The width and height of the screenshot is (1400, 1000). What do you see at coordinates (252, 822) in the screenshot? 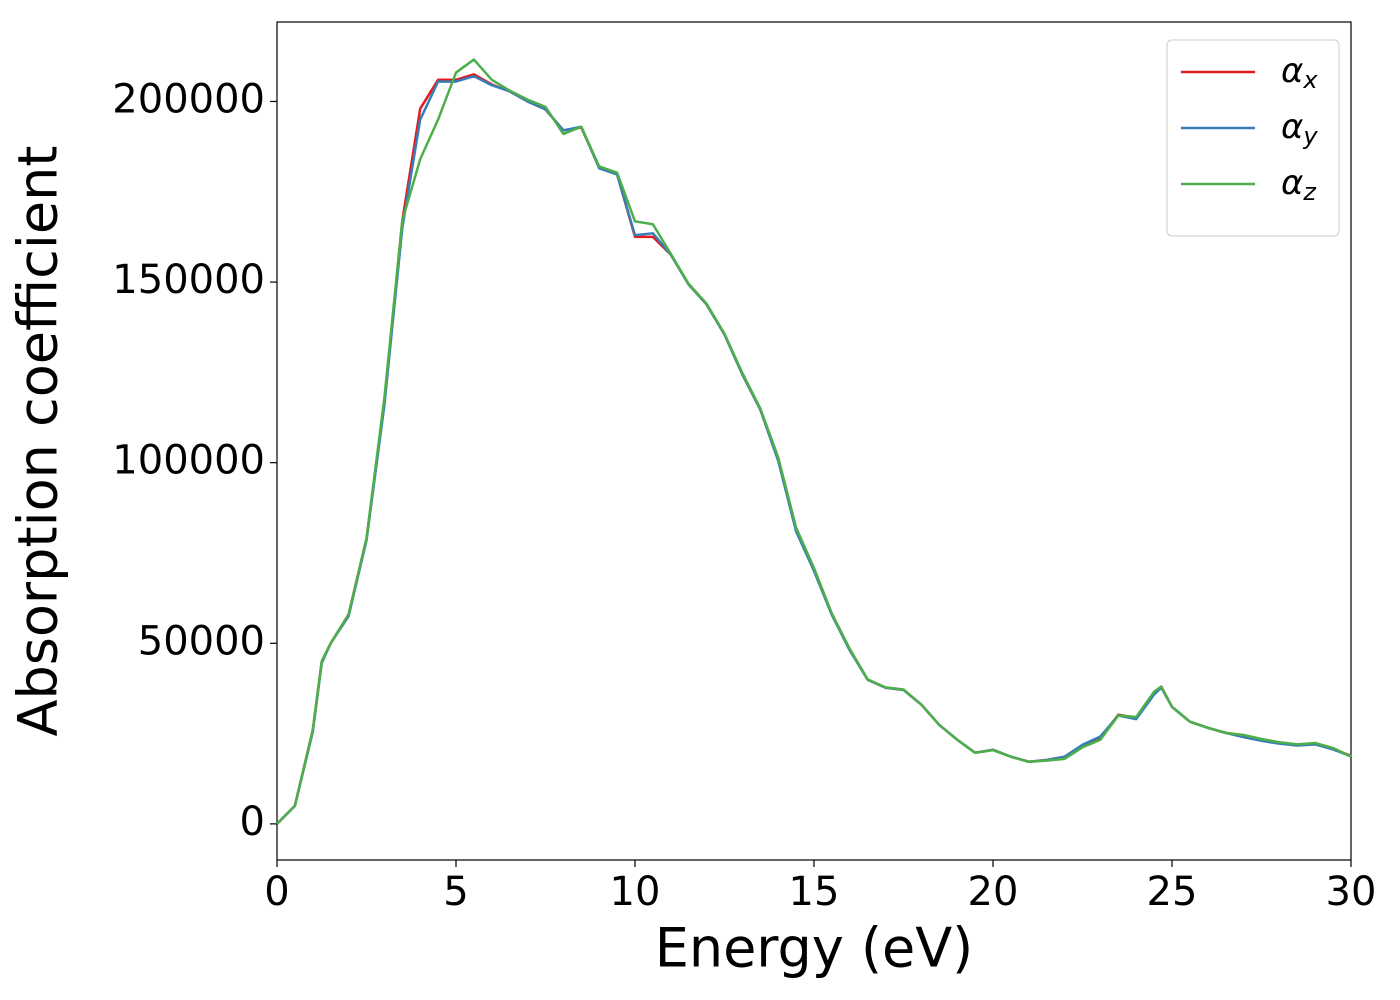
I see `y-tick-label: 0` at bounding box center [252, 822].